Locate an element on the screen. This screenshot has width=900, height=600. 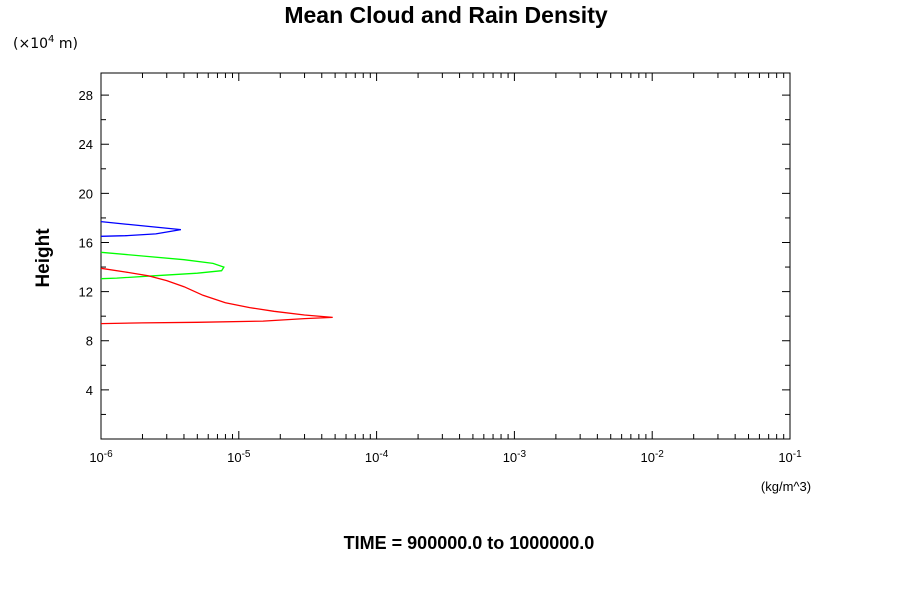
y-tick-label: 8 is located at coordinates (89, 341).